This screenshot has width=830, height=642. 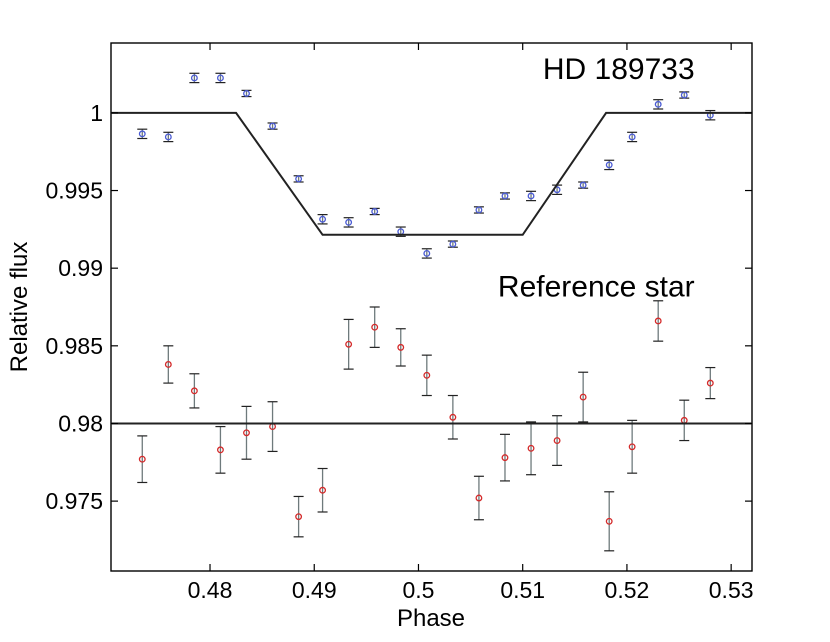 What do you see at coordinates (80, 423) in the screenshot?
I see `y-tick-label: 0.98` at bounding box center [80, 423].